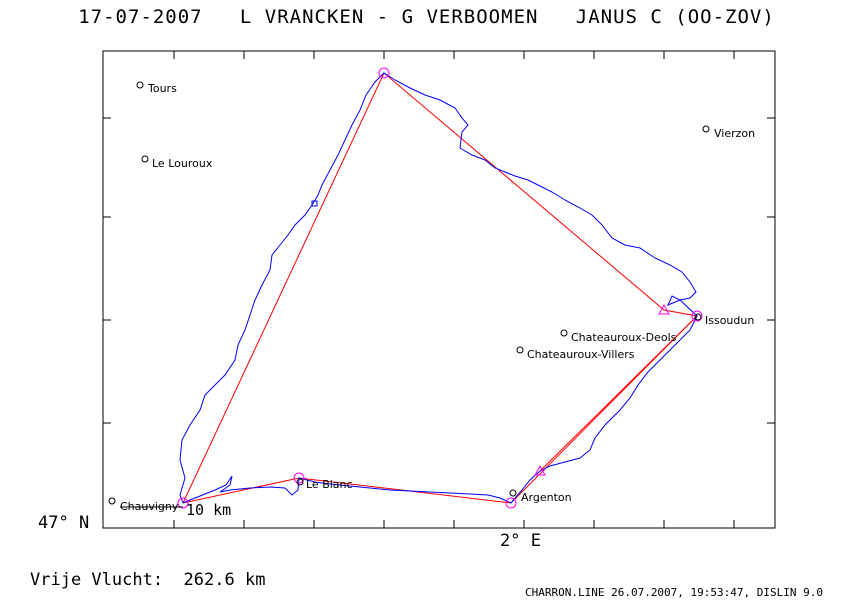 The width and height of the screenshot is (853, 603). Describe the element at coordinates (182, 163) in the screenshot. I see `place-label-le-louroux: Le Louroux` at that location.